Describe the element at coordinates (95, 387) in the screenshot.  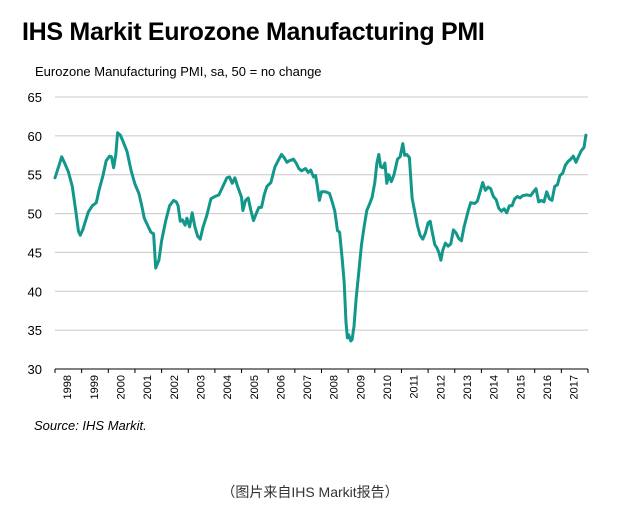
I see `x-tick-label: 1999` at that location.